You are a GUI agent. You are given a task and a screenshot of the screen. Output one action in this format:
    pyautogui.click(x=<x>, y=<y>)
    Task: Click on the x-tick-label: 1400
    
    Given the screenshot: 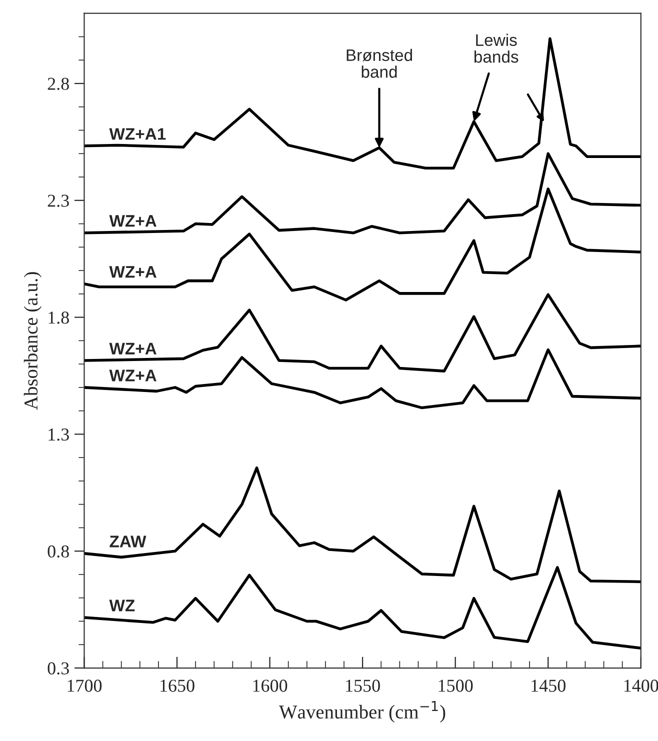 What is the action you would take?
    pyautogui.click(x=641, y=686)
    